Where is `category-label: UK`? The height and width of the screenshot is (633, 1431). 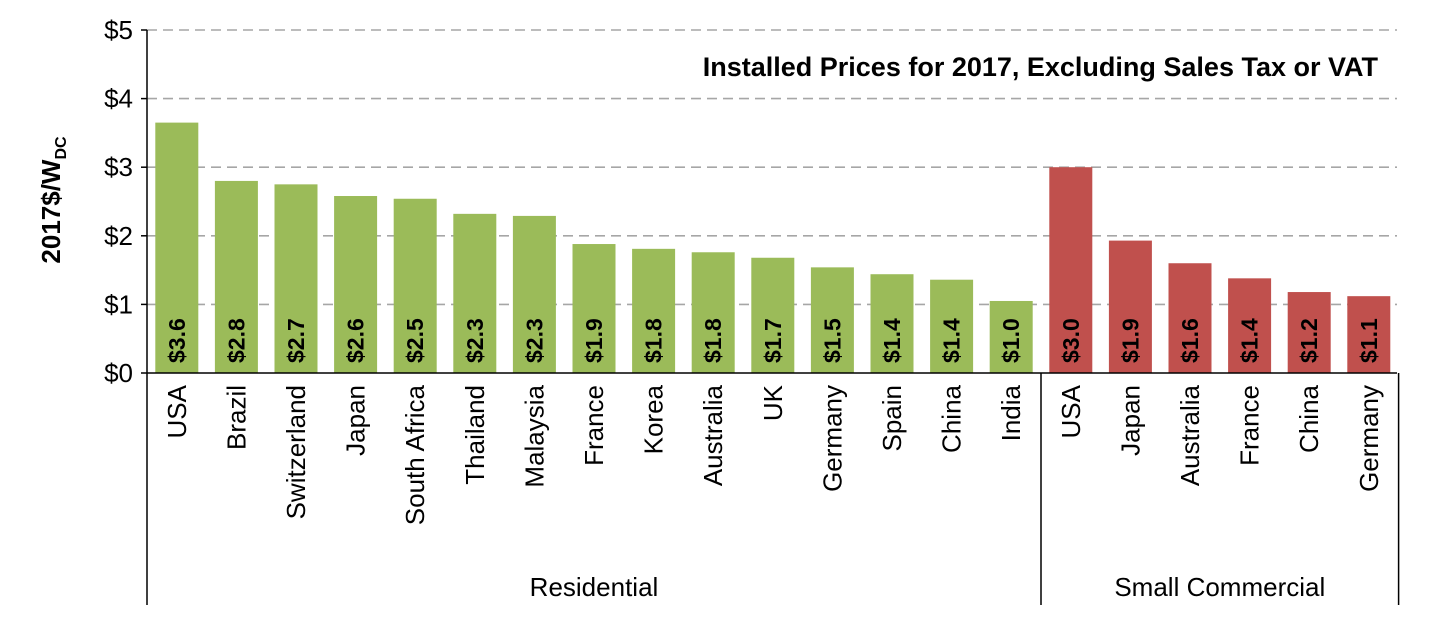 category-label: UK is located at coordinates (773, 402).